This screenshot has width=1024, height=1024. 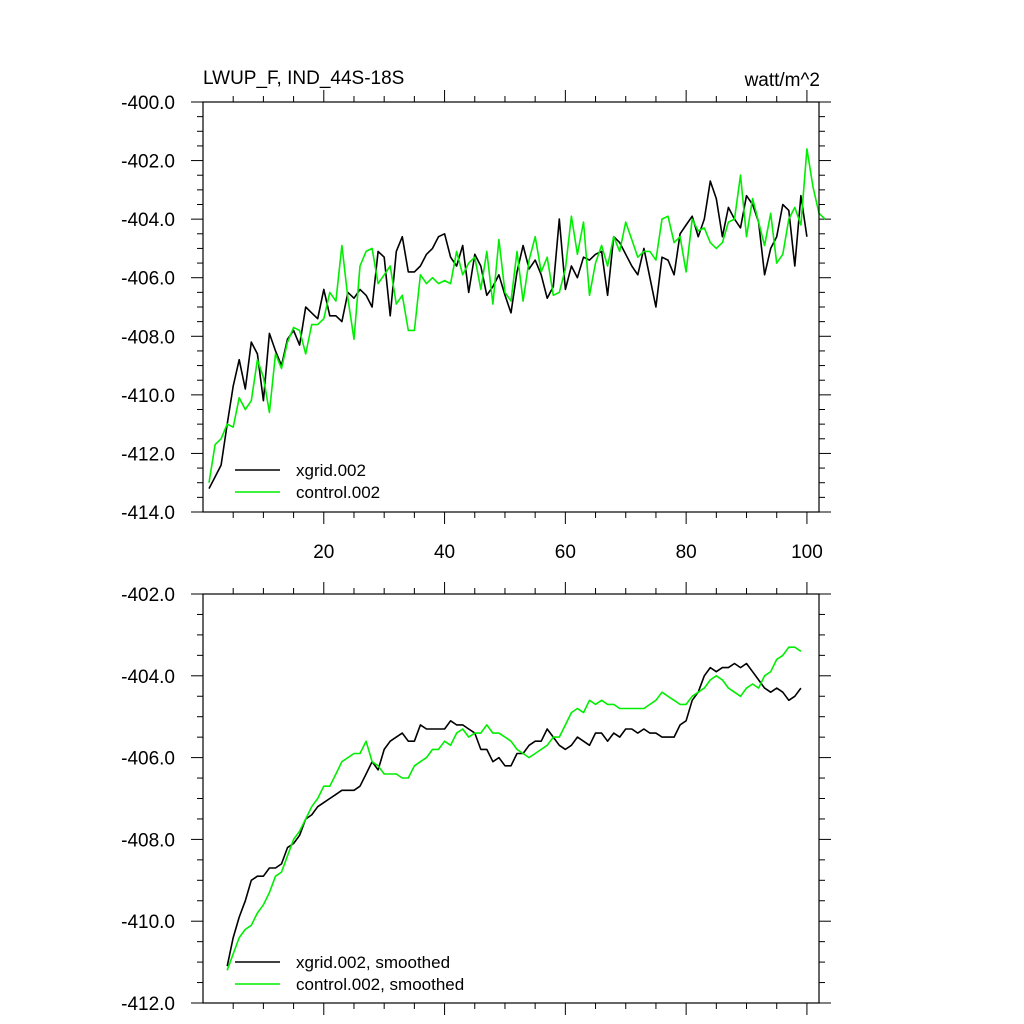 I want to click on units-label: watt/m^2, so click(x=782, y=80).